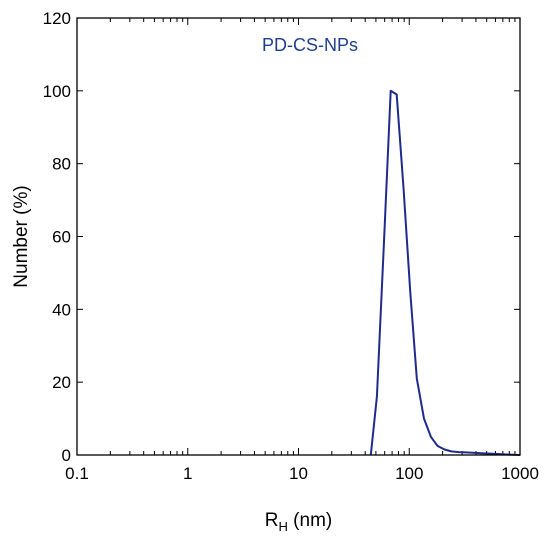 Image resolution: width=550 pixels, height=543 pixels. I want to click on y-tick-label: 100, so click(57, 91).